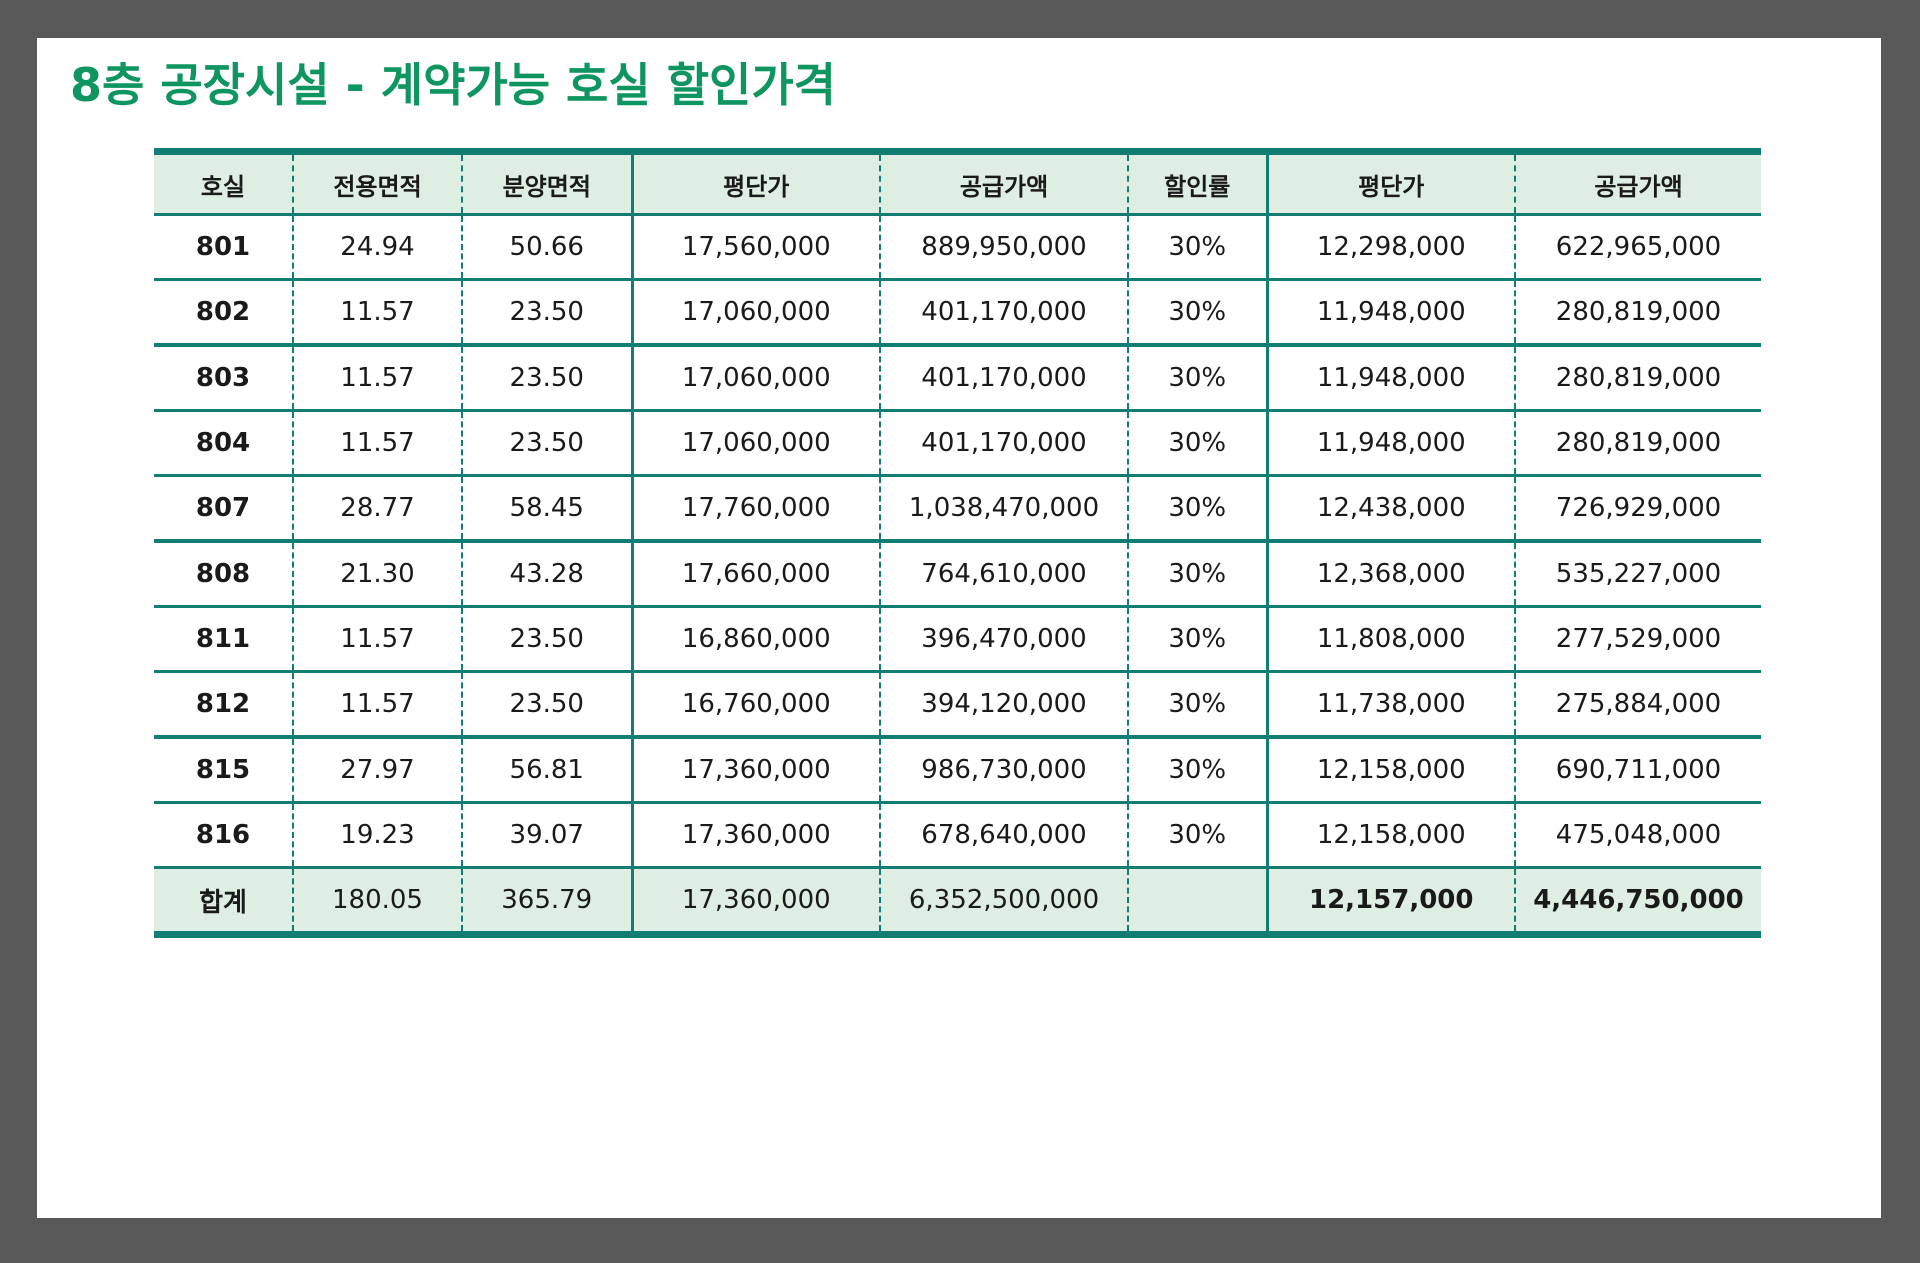  I want to click on cell-exclusive-area: 28.77, so click(377, 509).